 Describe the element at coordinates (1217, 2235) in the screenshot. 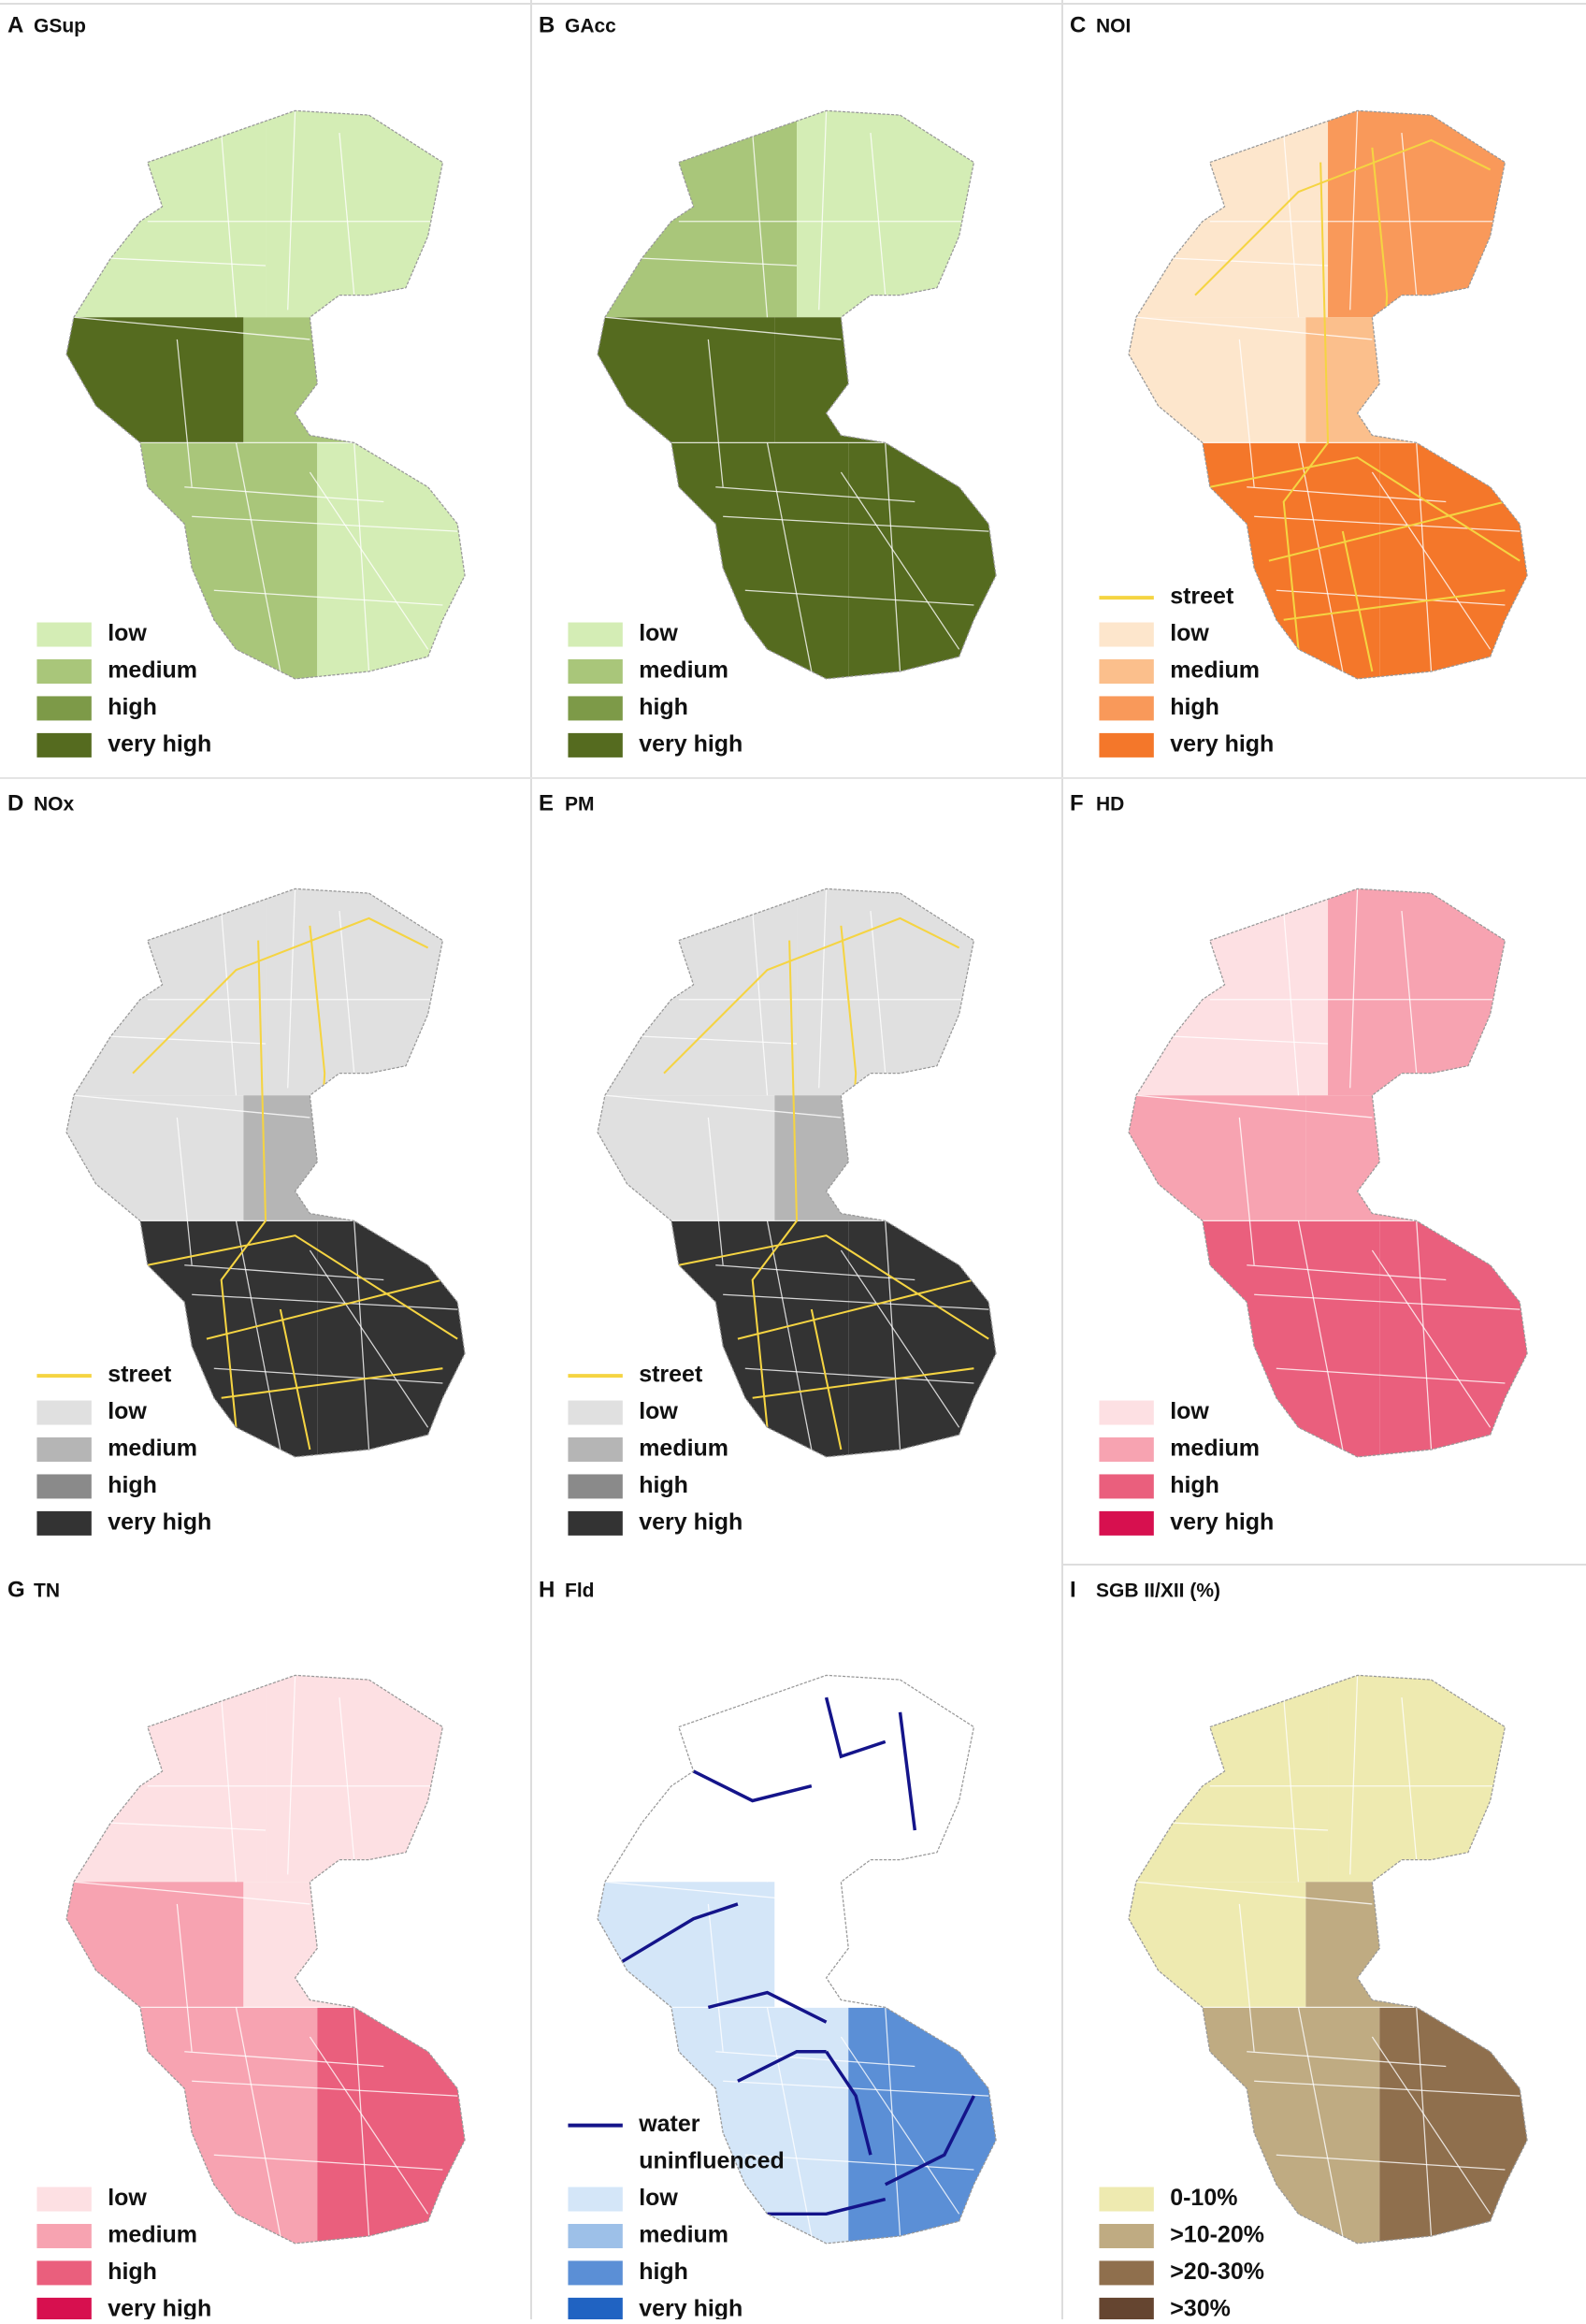

I see `legend-label: >10-20%` at that location.